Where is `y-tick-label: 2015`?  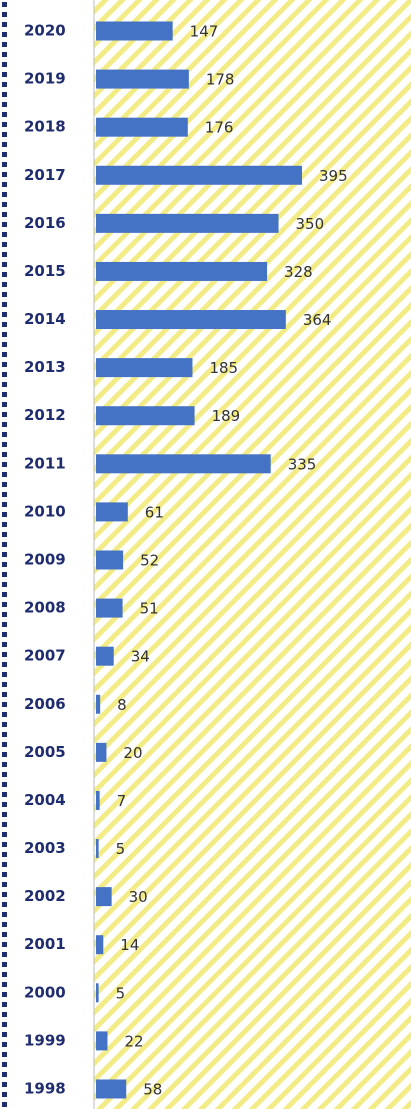 y-tick-label: 2015 is located at coordinates (45, 271).